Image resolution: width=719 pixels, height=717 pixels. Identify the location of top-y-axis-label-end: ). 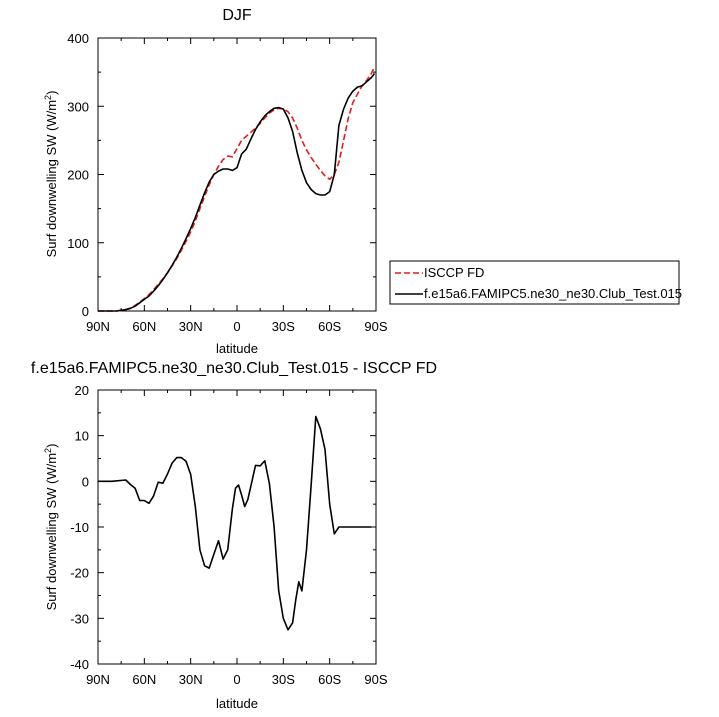
(51, 93).